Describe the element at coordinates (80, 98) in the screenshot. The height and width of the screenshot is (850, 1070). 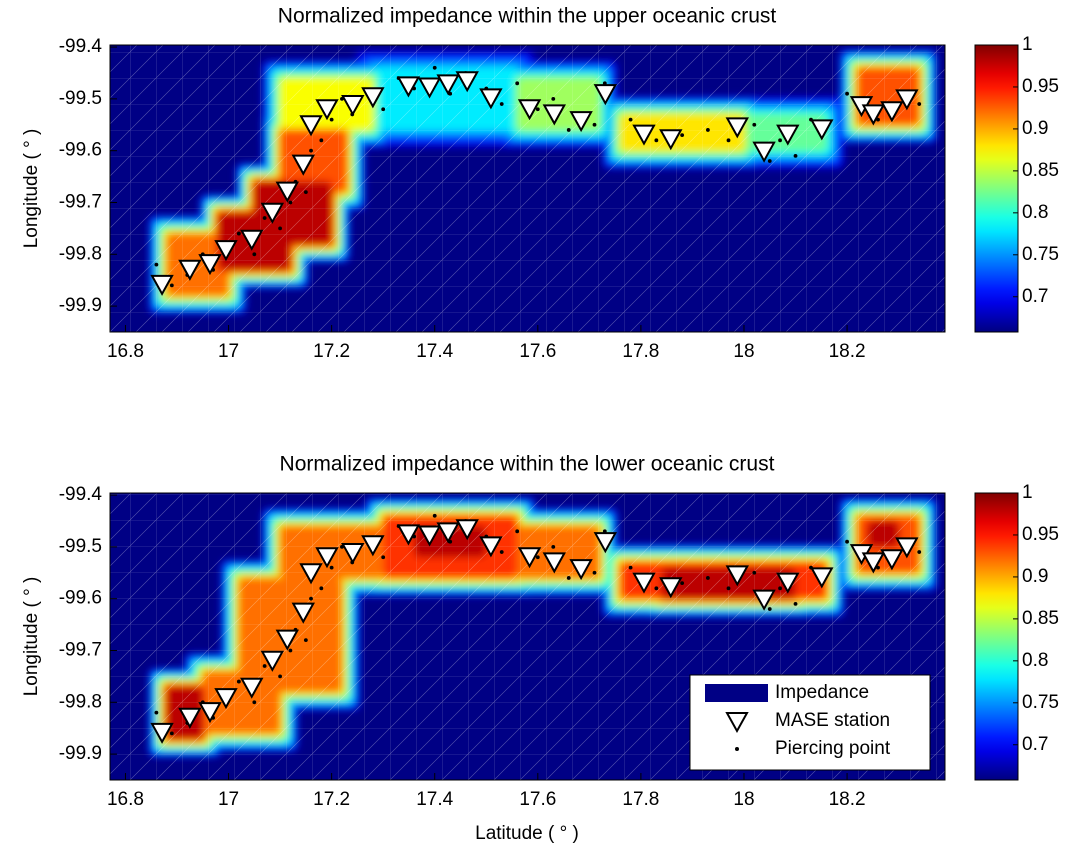
I see `y-tick-label: -99.5` at that location.